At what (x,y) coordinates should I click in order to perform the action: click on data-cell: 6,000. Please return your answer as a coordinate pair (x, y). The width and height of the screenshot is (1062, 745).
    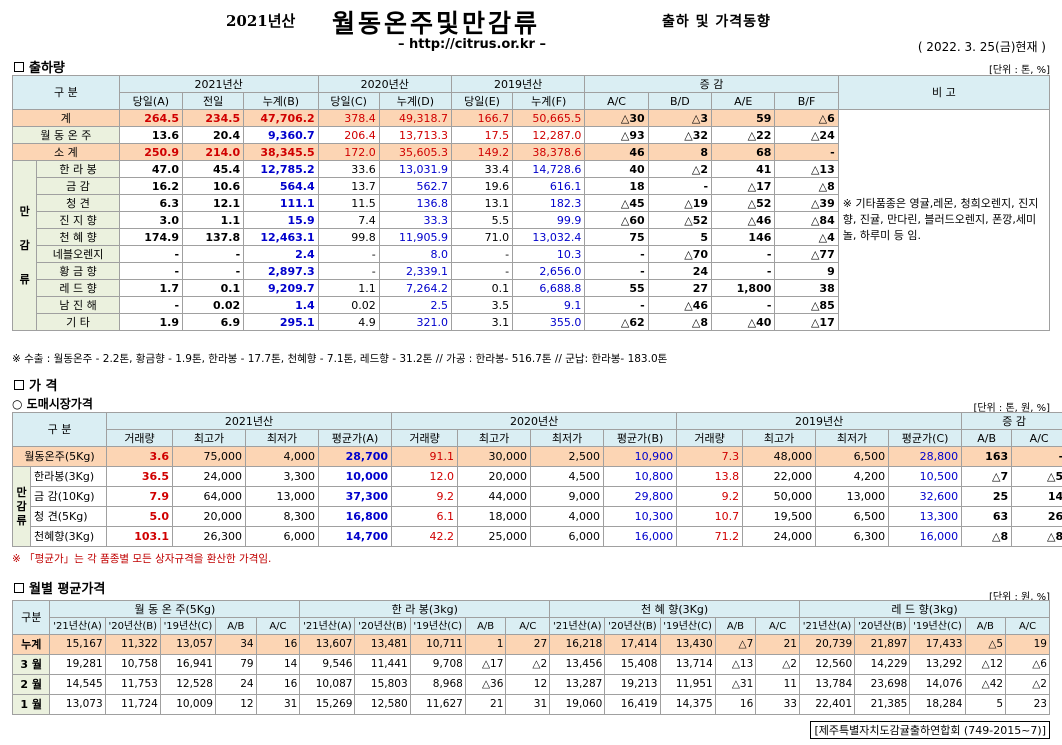
    Looking at the image, I should click on (282, 536).